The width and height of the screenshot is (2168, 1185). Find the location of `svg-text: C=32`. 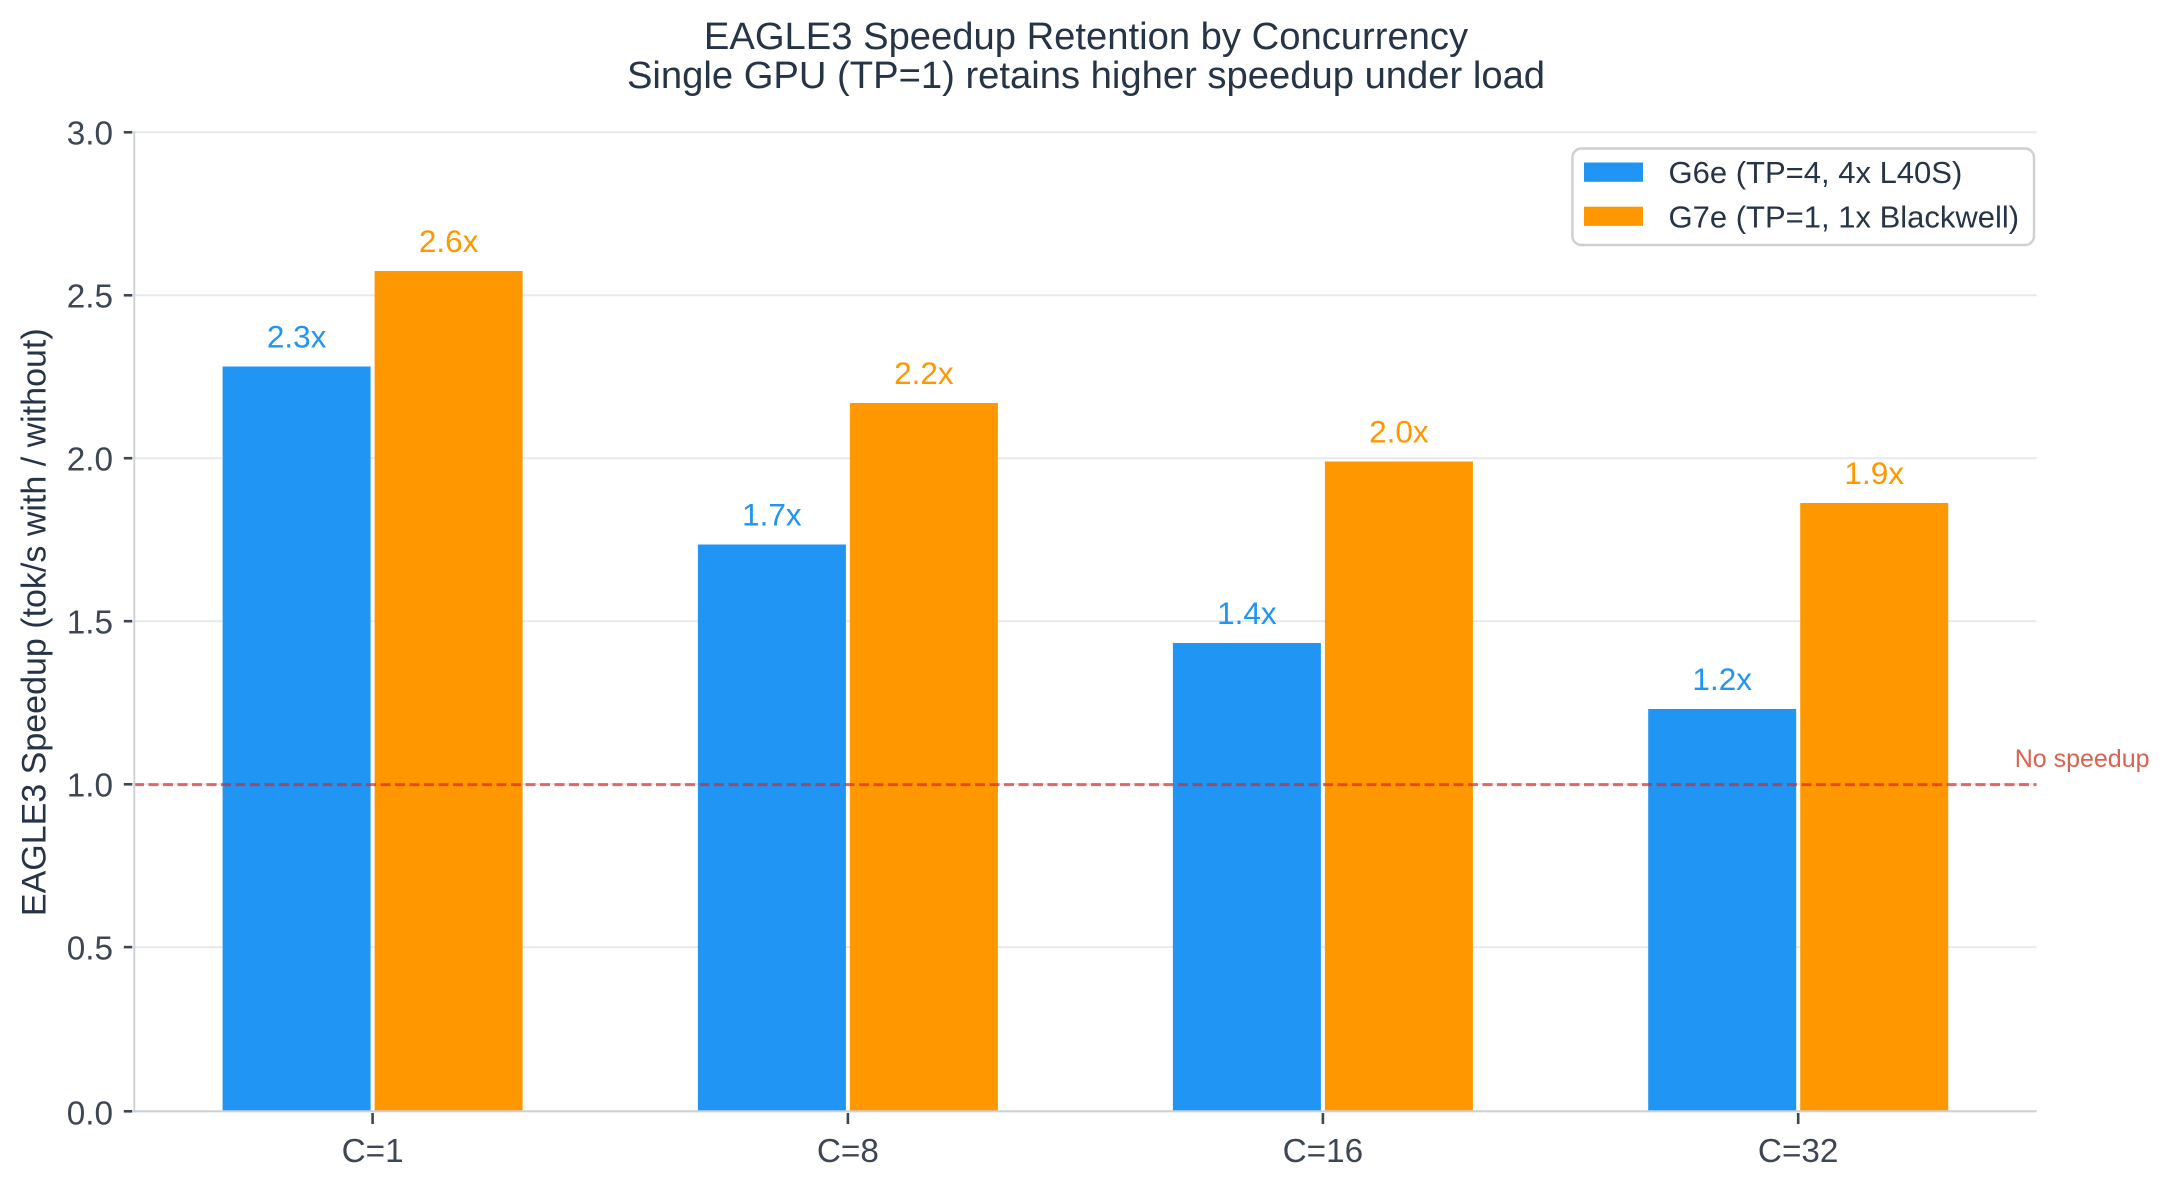

svg-text: C=32 is located at coordinates (1798, 1151).